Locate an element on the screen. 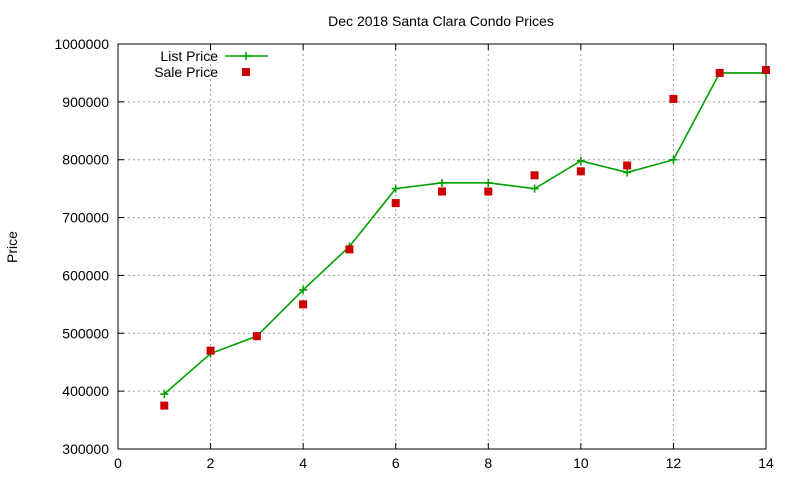 The width and height of the screenshot is (800, 480). x-tick-label: 8 is located at coordinates (488, 463).